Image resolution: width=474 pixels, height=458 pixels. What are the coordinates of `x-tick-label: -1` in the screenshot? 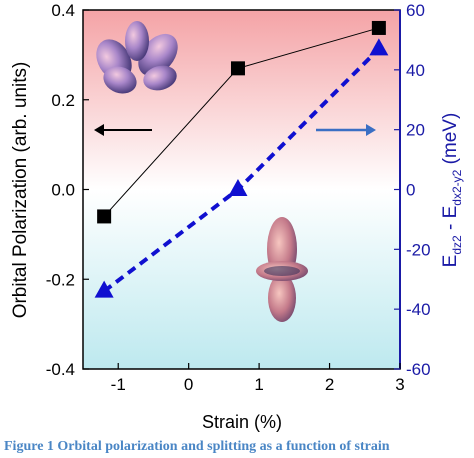 It's located at (118, 384).